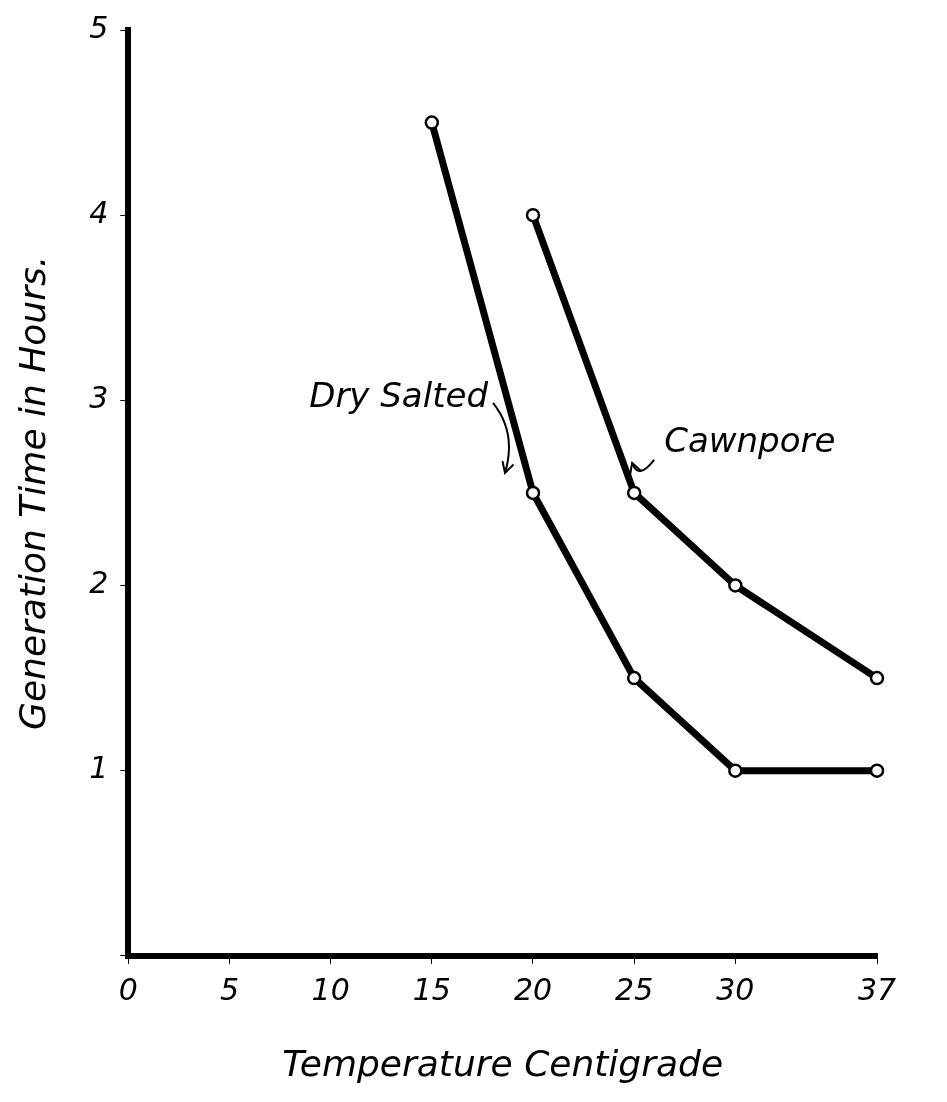 This screenshot has height=1102, width=947. What do you see at coordinates (503, 1063) in the screenshot?
I see `x-axis-title: Temperature Centigrade` at bounding box center [503, 1063].